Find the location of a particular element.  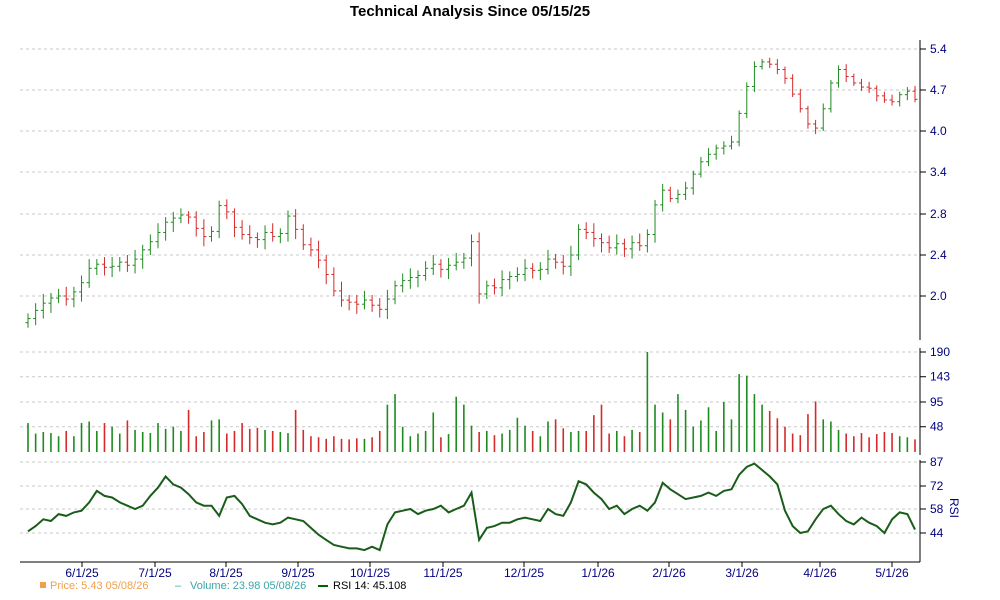

price-tick-label: 5.4 is located at coordinates (938, 49).